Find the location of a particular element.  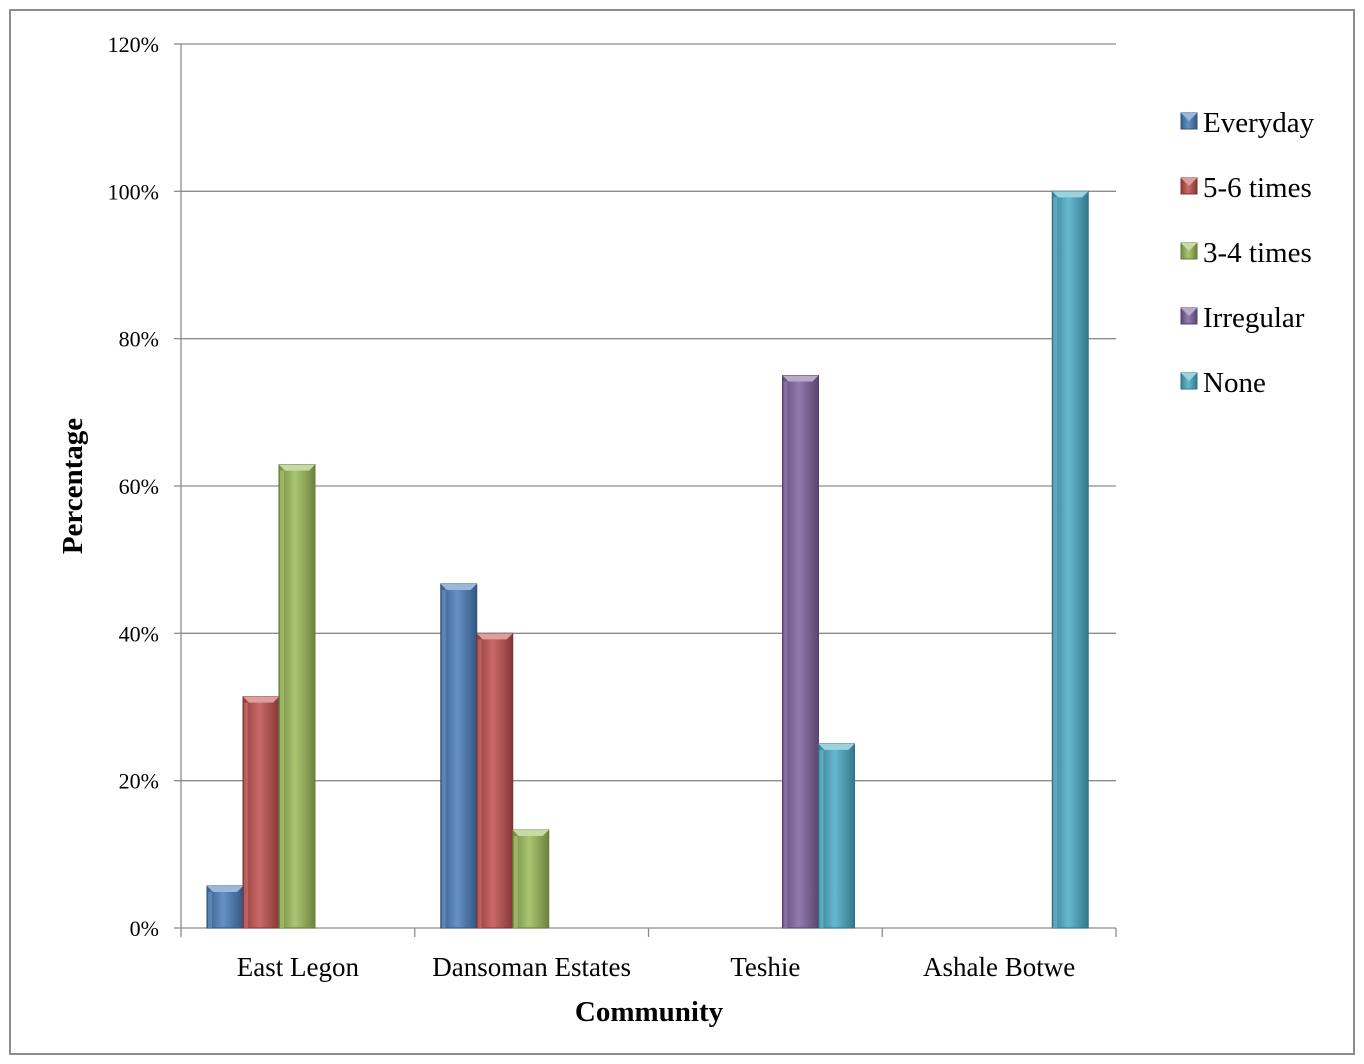

y-tick-label: 20% is located at coordinates (139, 781).